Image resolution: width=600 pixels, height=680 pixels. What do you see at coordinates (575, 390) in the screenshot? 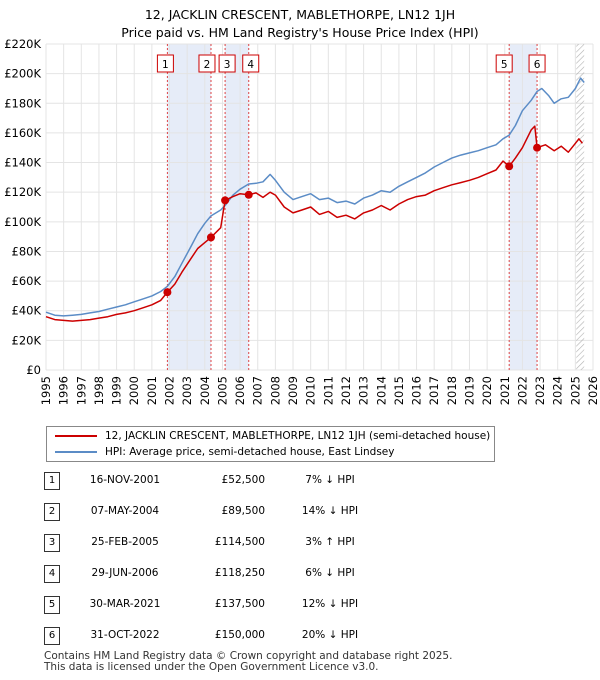
I see `x-tick-label: 2025` at bounding box center [575, 390].